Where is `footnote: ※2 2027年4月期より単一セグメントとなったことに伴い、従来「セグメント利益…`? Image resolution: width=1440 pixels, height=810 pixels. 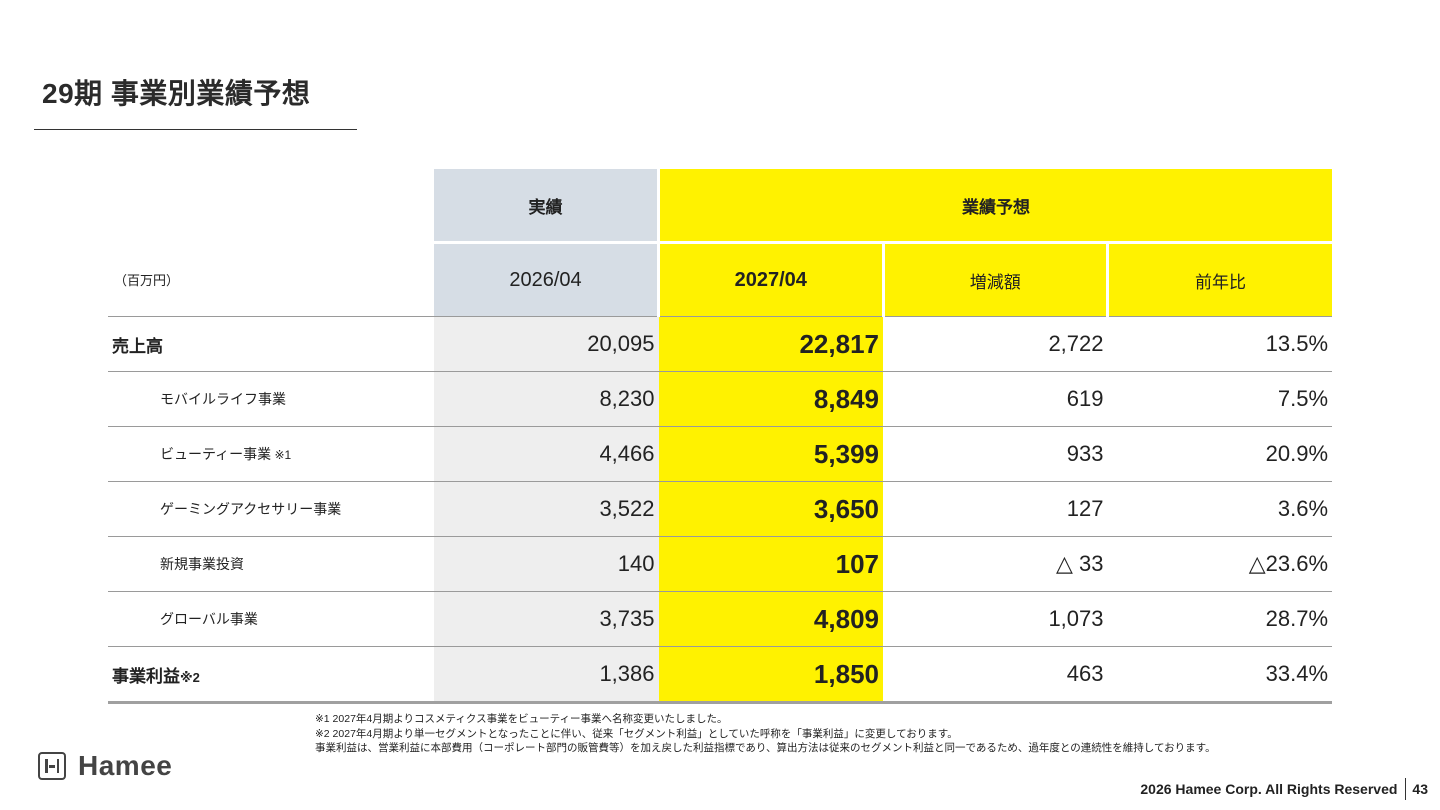
footnote: ※2 2027年4月期より単一セグメントとなったことに伴い、従来「セグメント利益… is located at coordinates (636, 733).